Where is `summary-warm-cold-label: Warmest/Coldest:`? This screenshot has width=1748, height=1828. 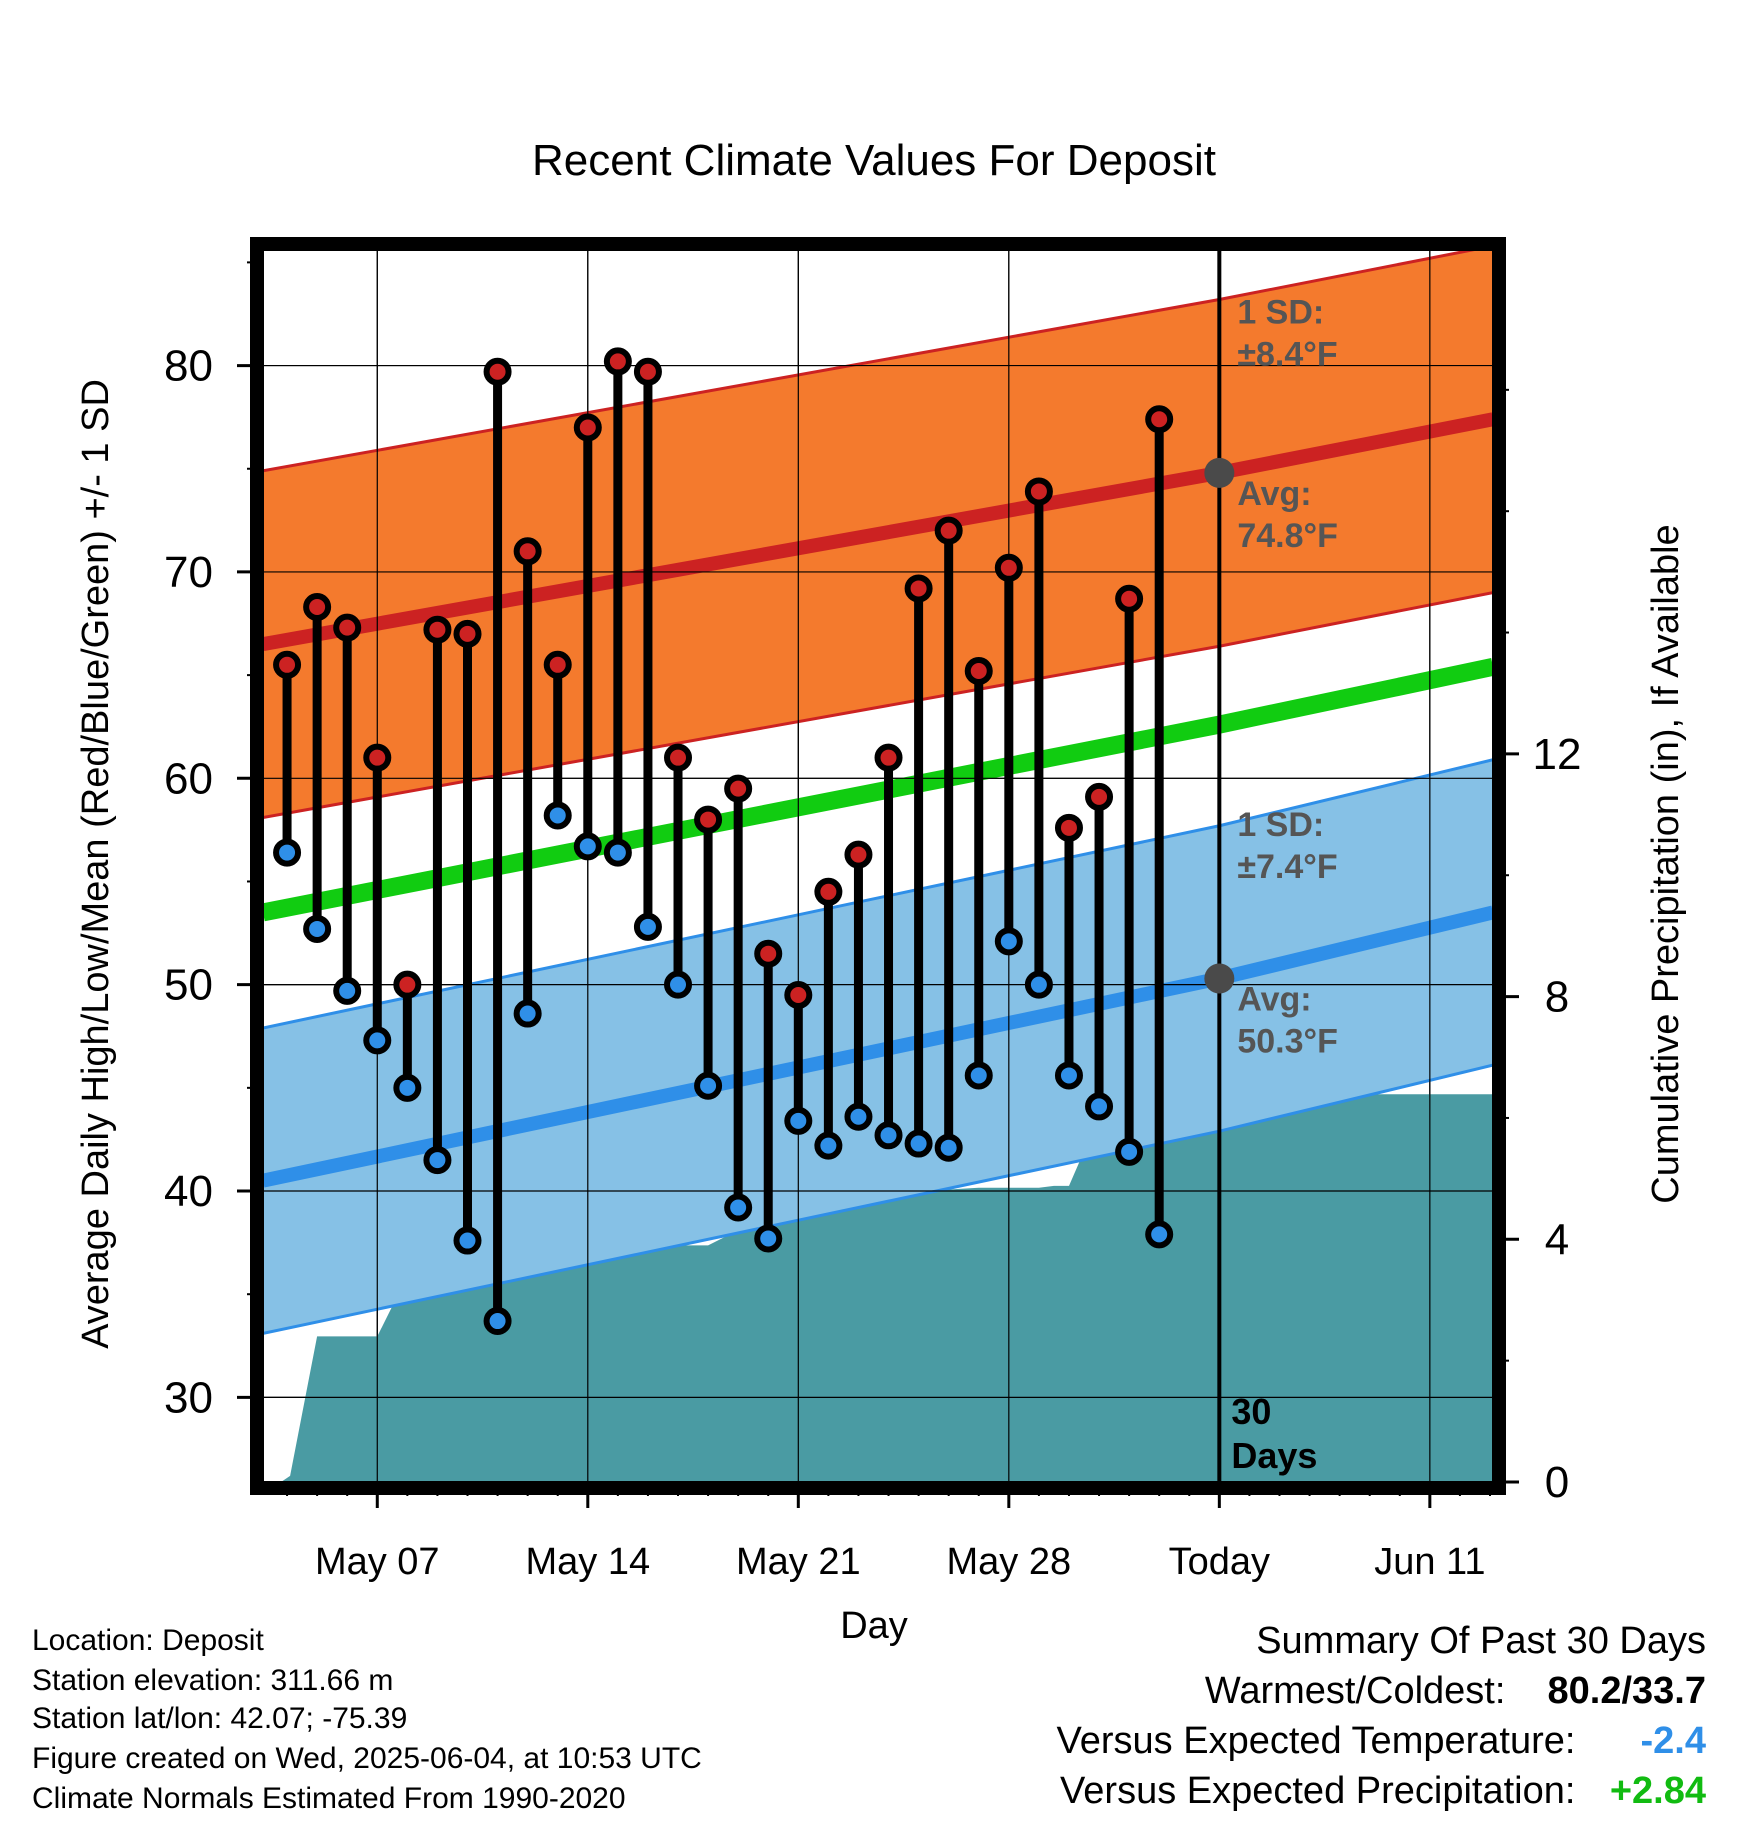
summary-warm-cold-label: Warmest/Coldest: is located at coordinates (1355, 1691).